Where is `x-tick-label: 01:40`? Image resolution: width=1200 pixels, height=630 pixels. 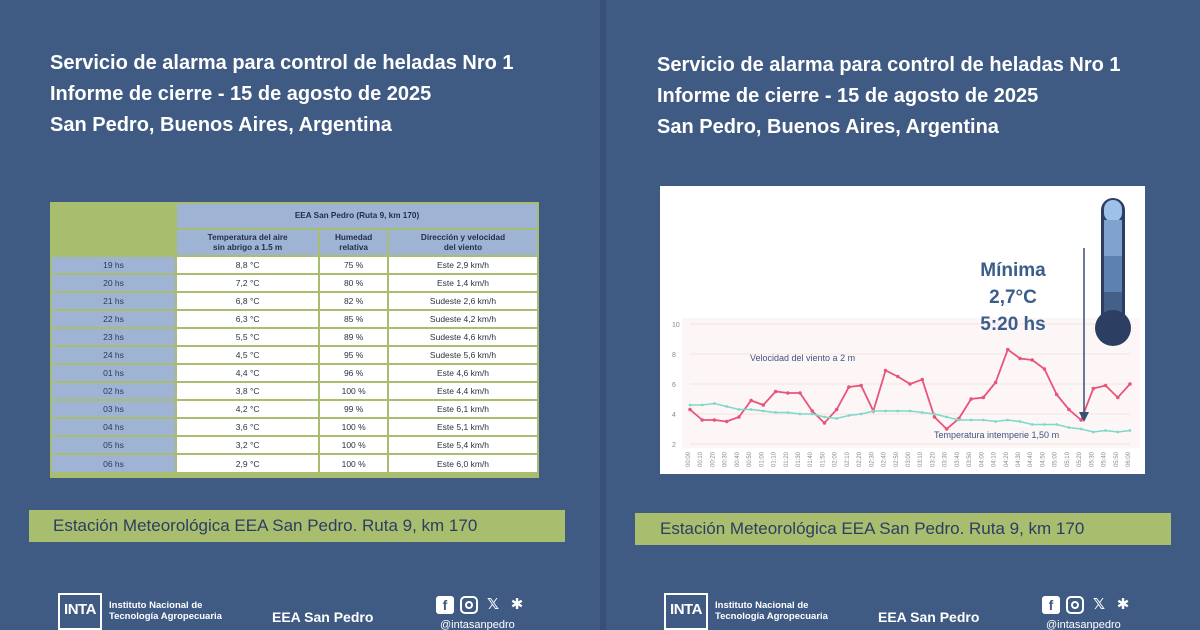
x-tick-label: 01:40 is located at coordinates (811, 459).